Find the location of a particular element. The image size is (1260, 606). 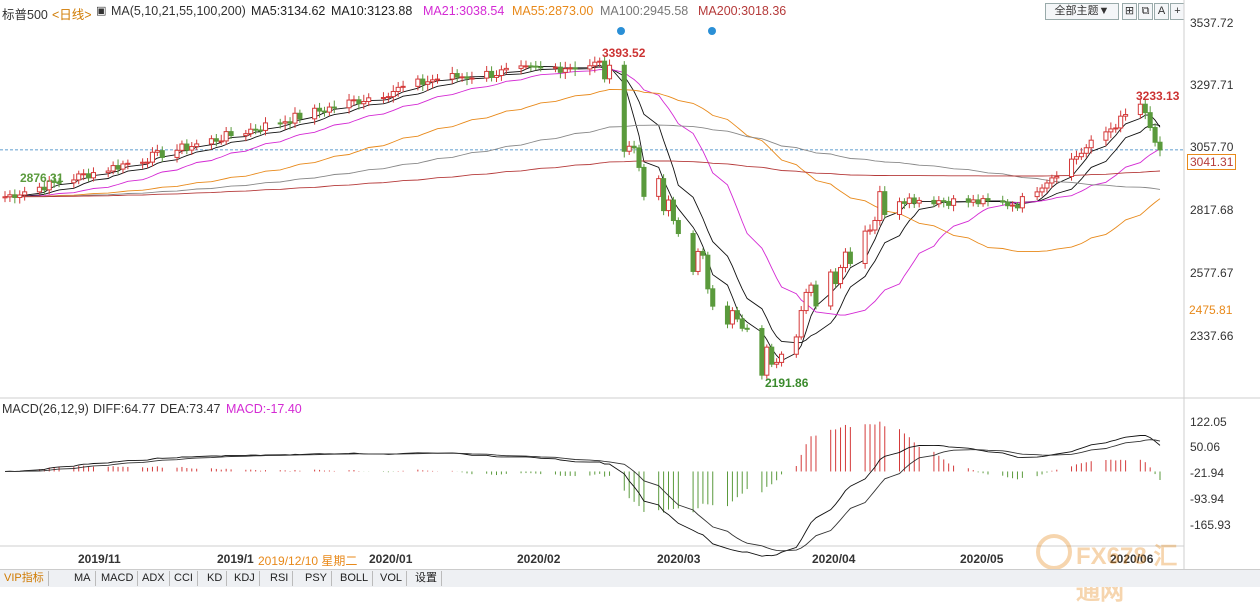

tab-vol: VOL is located at coordinates (392, 578).